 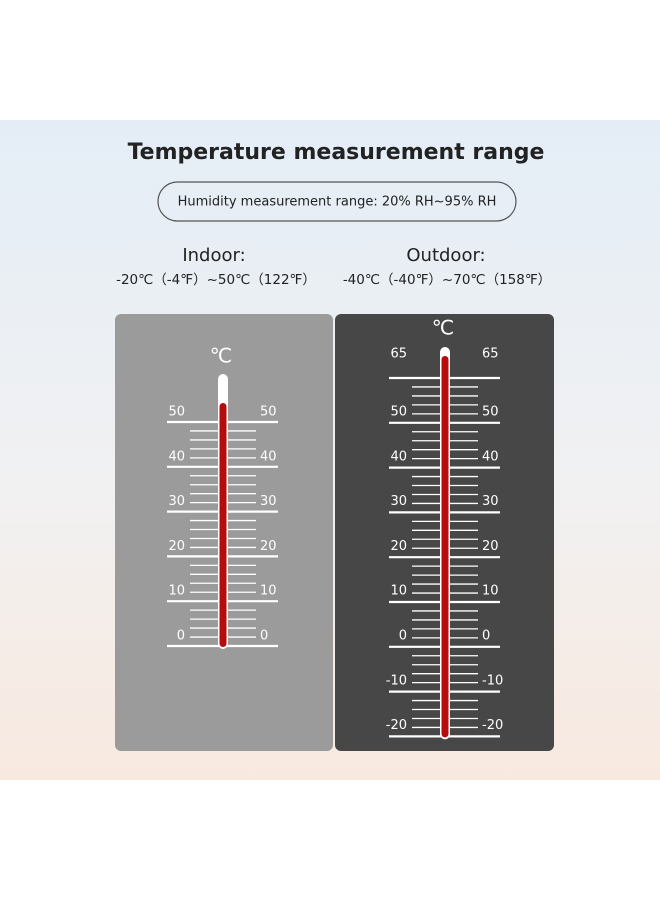 I want to click on scale-label-left: -20, so click(x=396, y=725).